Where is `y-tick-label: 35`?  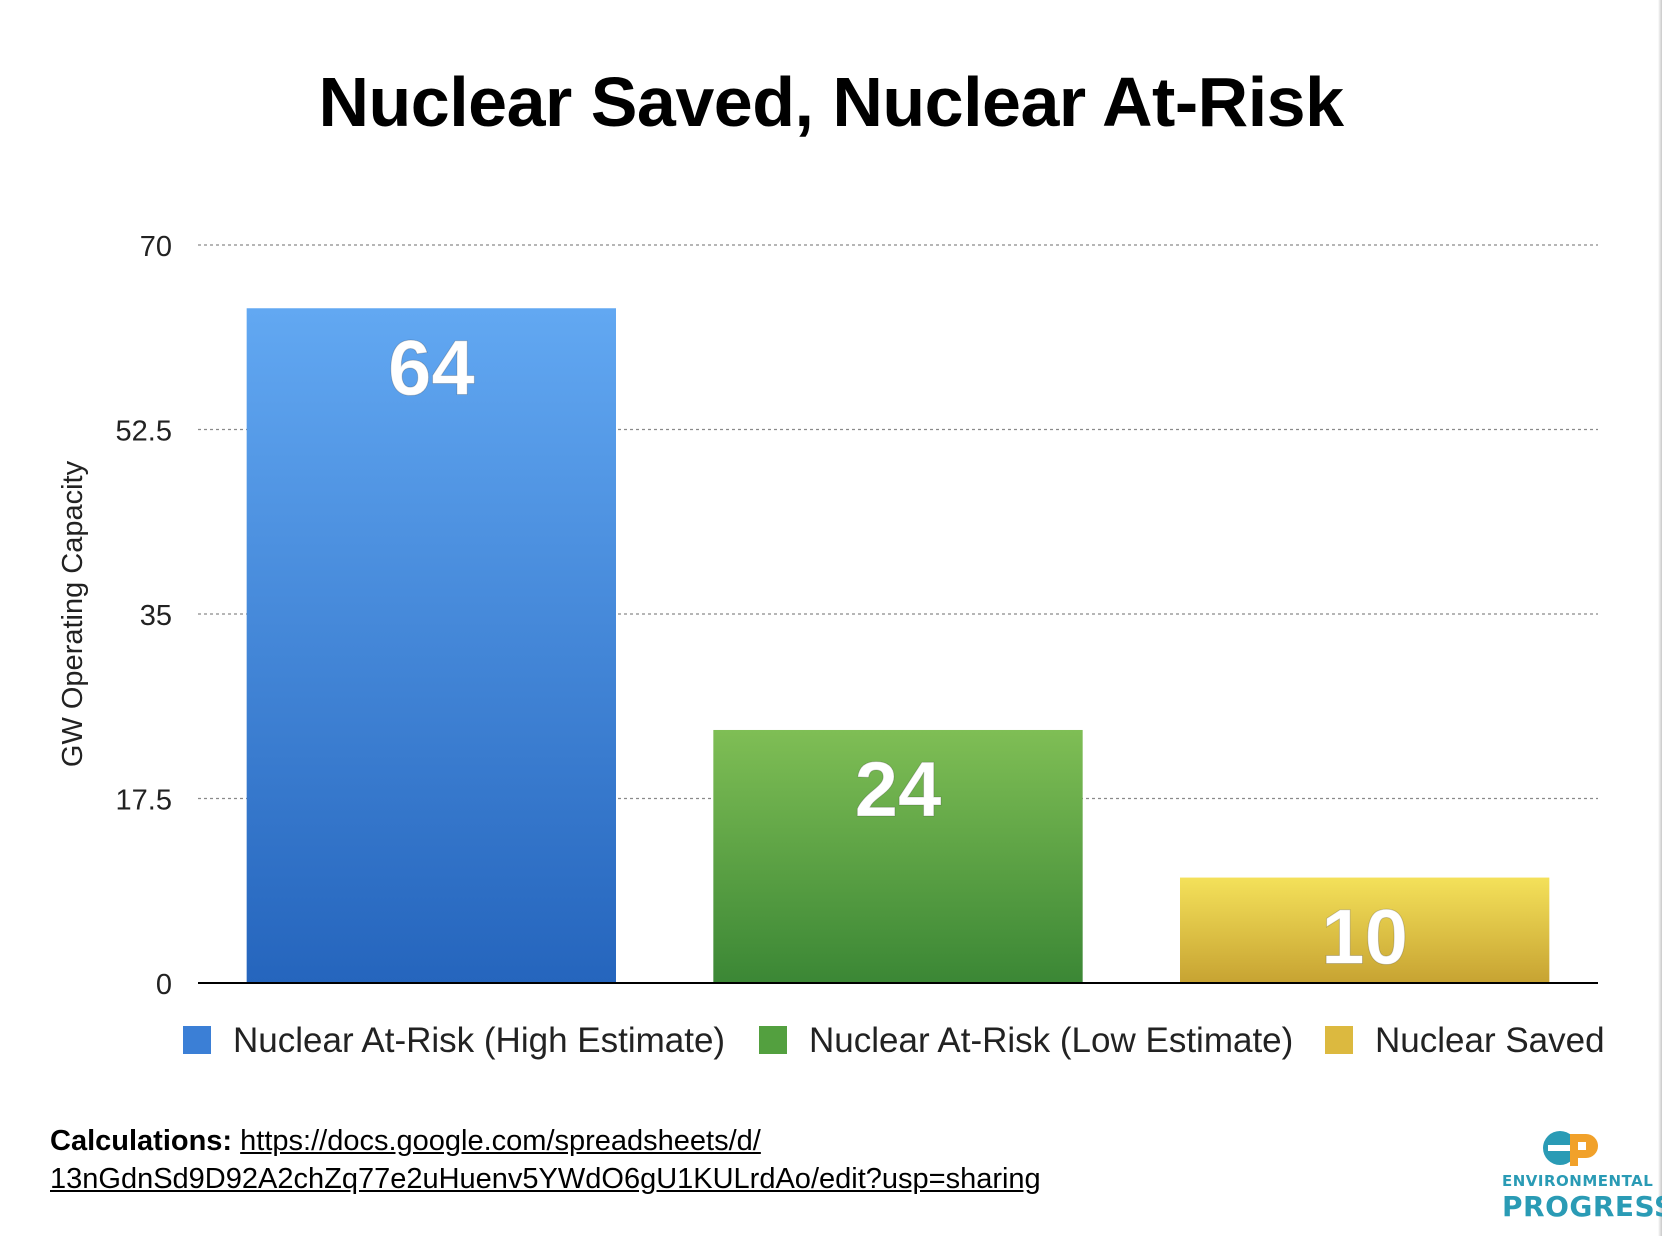 y-tick-label: 35 is located at coordinates (156, 616).